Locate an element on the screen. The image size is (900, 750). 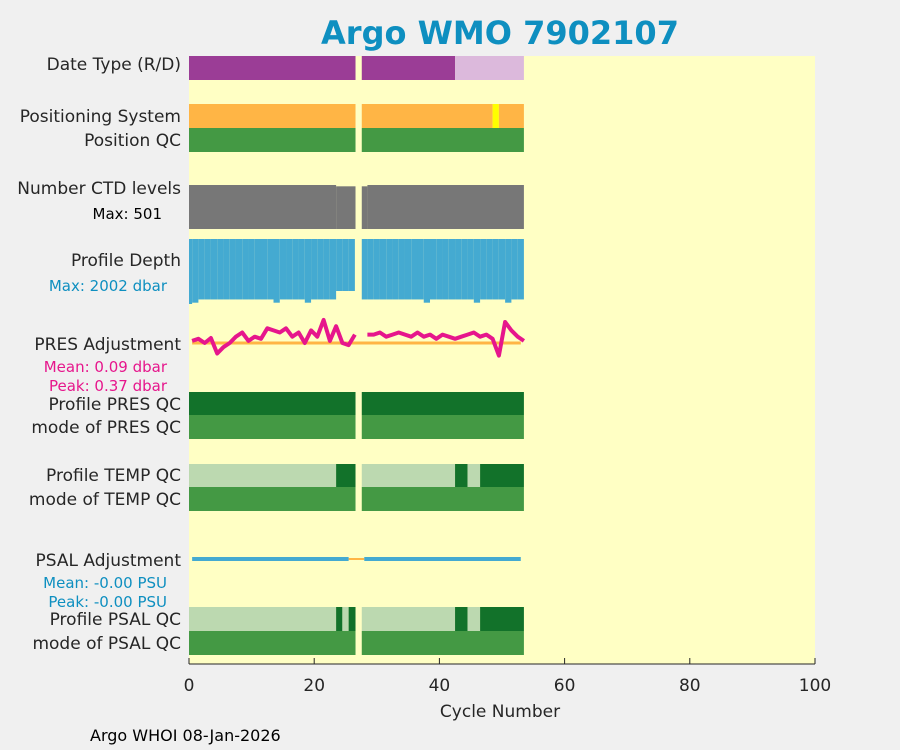
row-label-depth: Profile Depth is located at coordinates (126, 261).